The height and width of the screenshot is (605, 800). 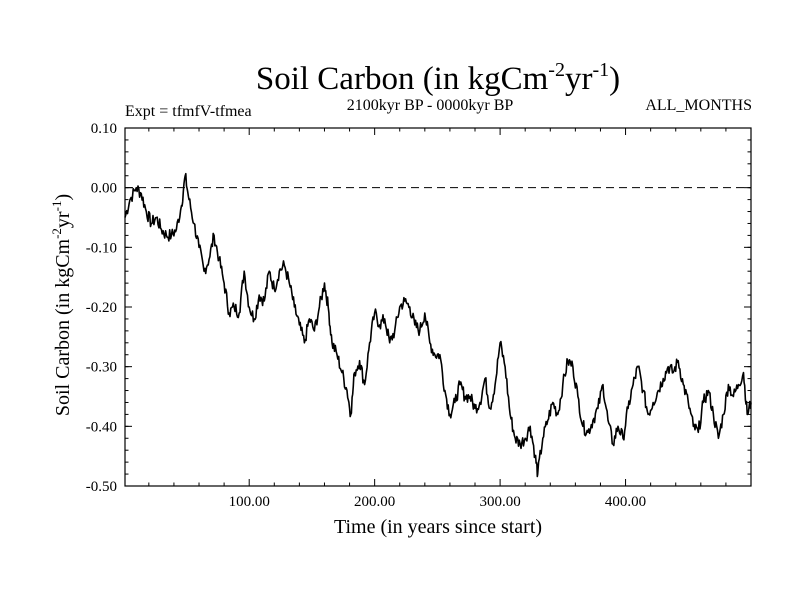 What do you see at coordinates (101, 487) in the screenshot?
I see `y-tick-label: -0.50` at bounding box center [101, 487].